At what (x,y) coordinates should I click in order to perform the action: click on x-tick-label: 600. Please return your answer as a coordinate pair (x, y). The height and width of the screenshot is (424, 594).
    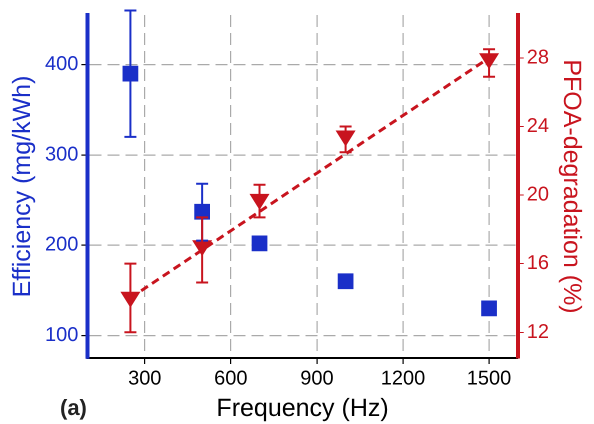
    Looking at the image, I should click on (231, 379).